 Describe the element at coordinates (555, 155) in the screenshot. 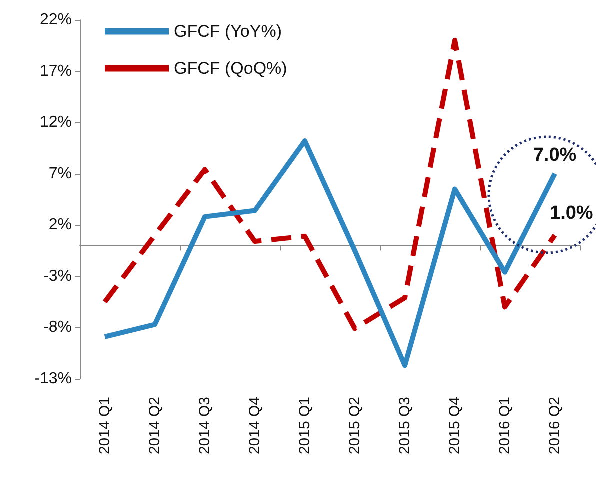

I see `data-label: 7.0%` at that location.